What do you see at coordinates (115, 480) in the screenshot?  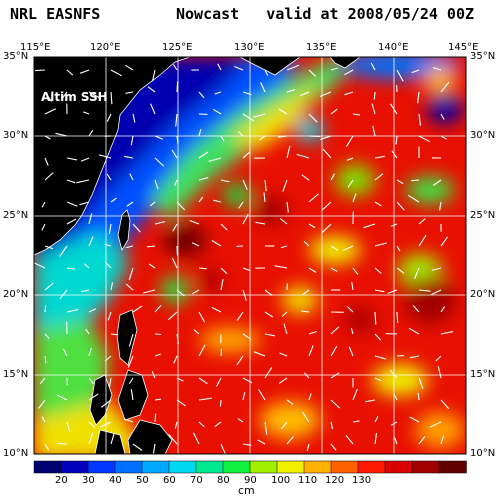 I see `colorbar-tick-label: 40` at bounding box center [115, 480].